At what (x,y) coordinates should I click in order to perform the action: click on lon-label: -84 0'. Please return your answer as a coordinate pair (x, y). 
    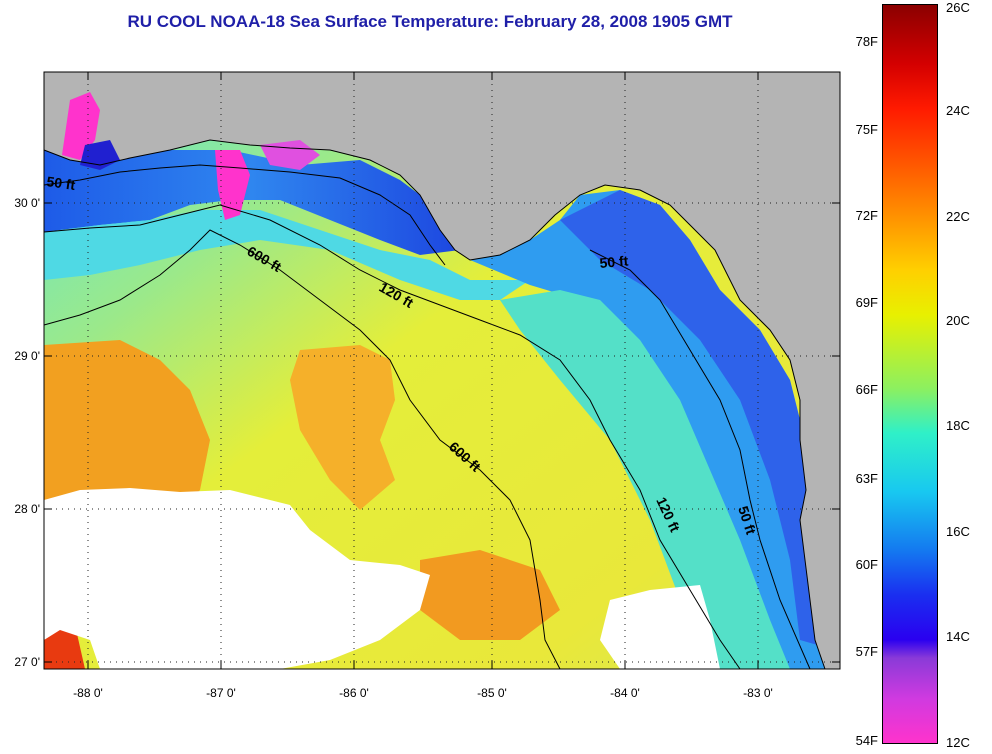
    Looking at the image, I should click on (625, 693).